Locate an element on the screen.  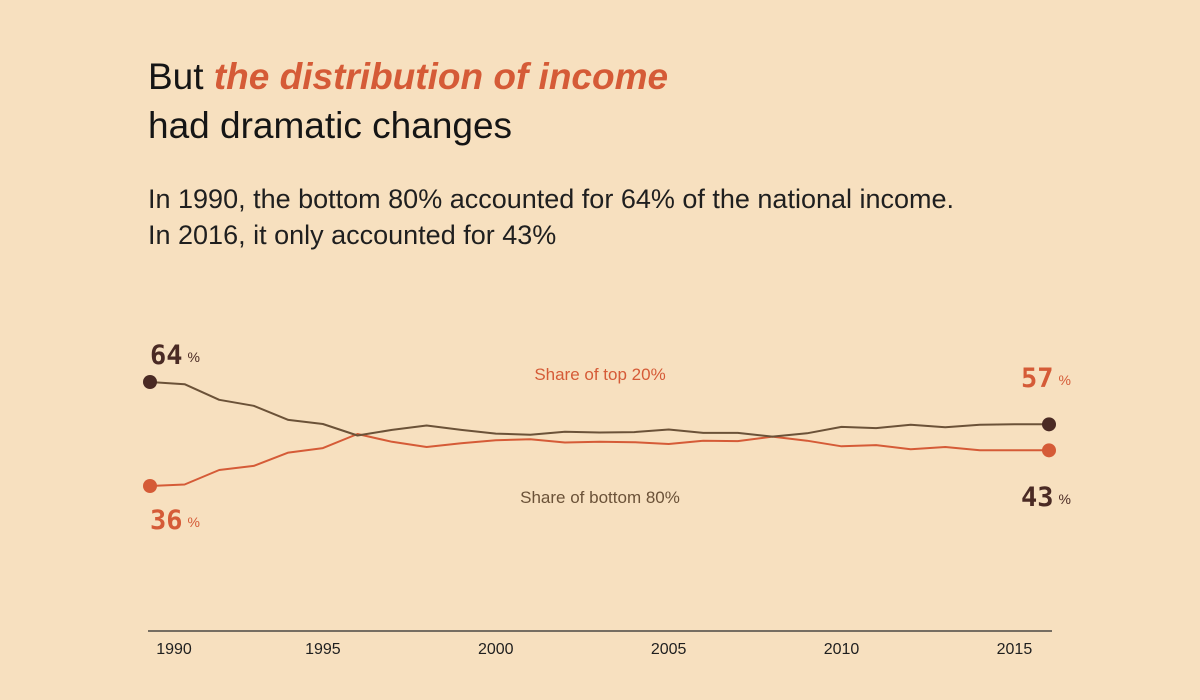
bottom80-end-value-label: 43% is located at coordinates (1046, 497).